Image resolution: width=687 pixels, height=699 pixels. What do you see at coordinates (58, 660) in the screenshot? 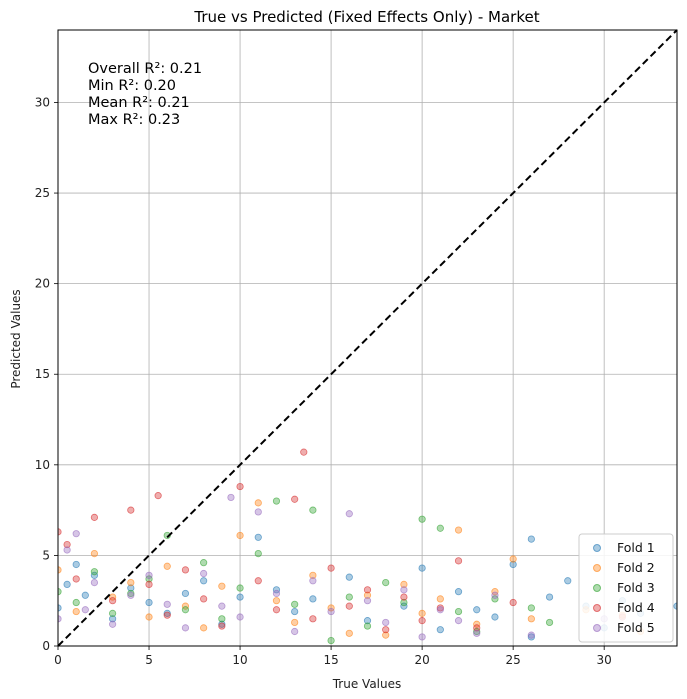
I see `x-tick-label: 0` at bounding box center [58, 660].